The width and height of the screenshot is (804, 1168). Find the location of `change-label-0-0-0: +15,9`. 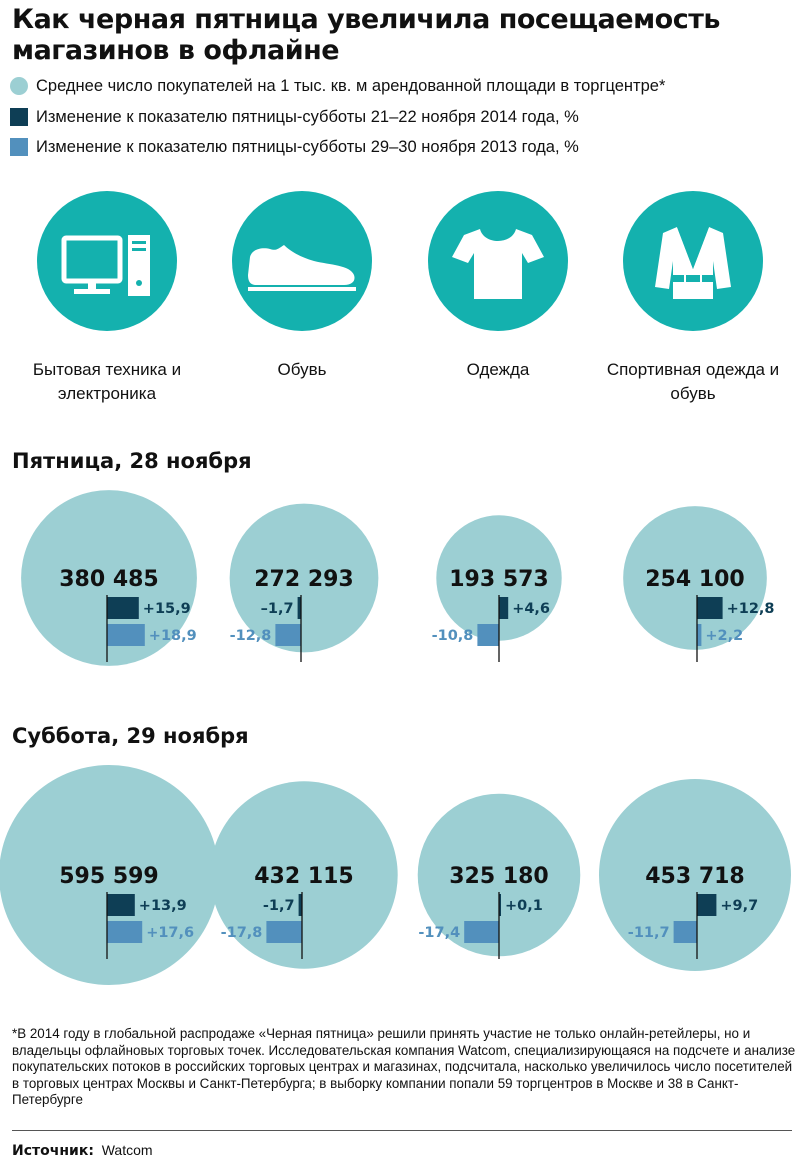

change-label-0-0-0: +15,9 is located at coordinates (167, 609).